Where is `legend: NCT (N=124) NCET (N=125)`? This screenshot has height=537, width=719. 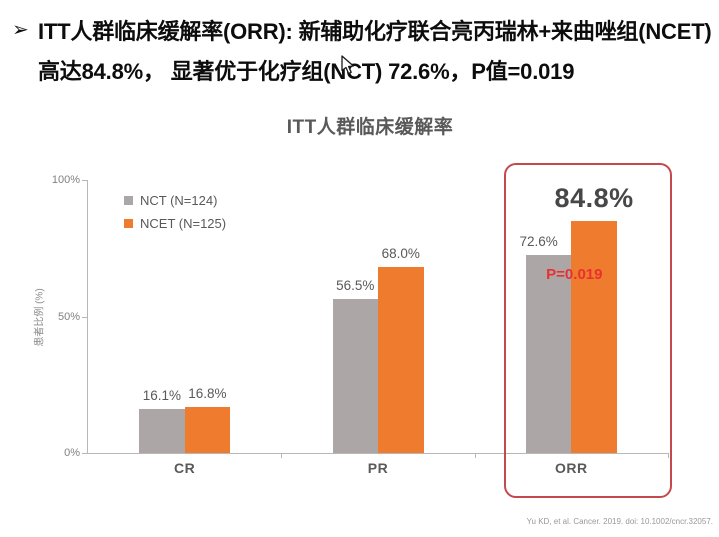
legend: NCT (N=124) NCET (N=125) is located at coordinates (175, 216).